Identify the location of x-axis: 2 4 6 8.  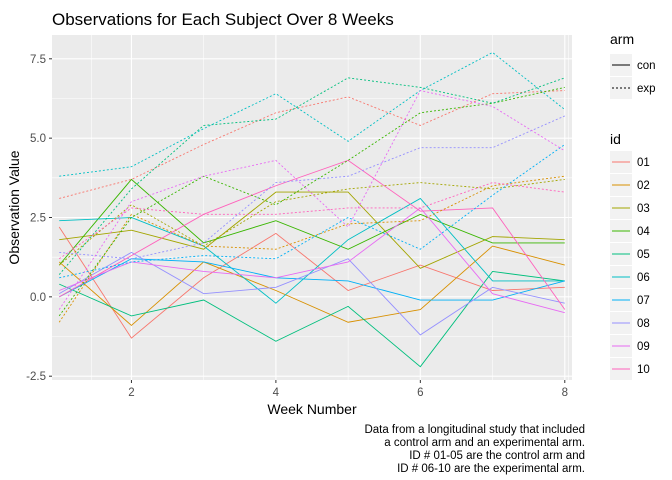
(348, 389).